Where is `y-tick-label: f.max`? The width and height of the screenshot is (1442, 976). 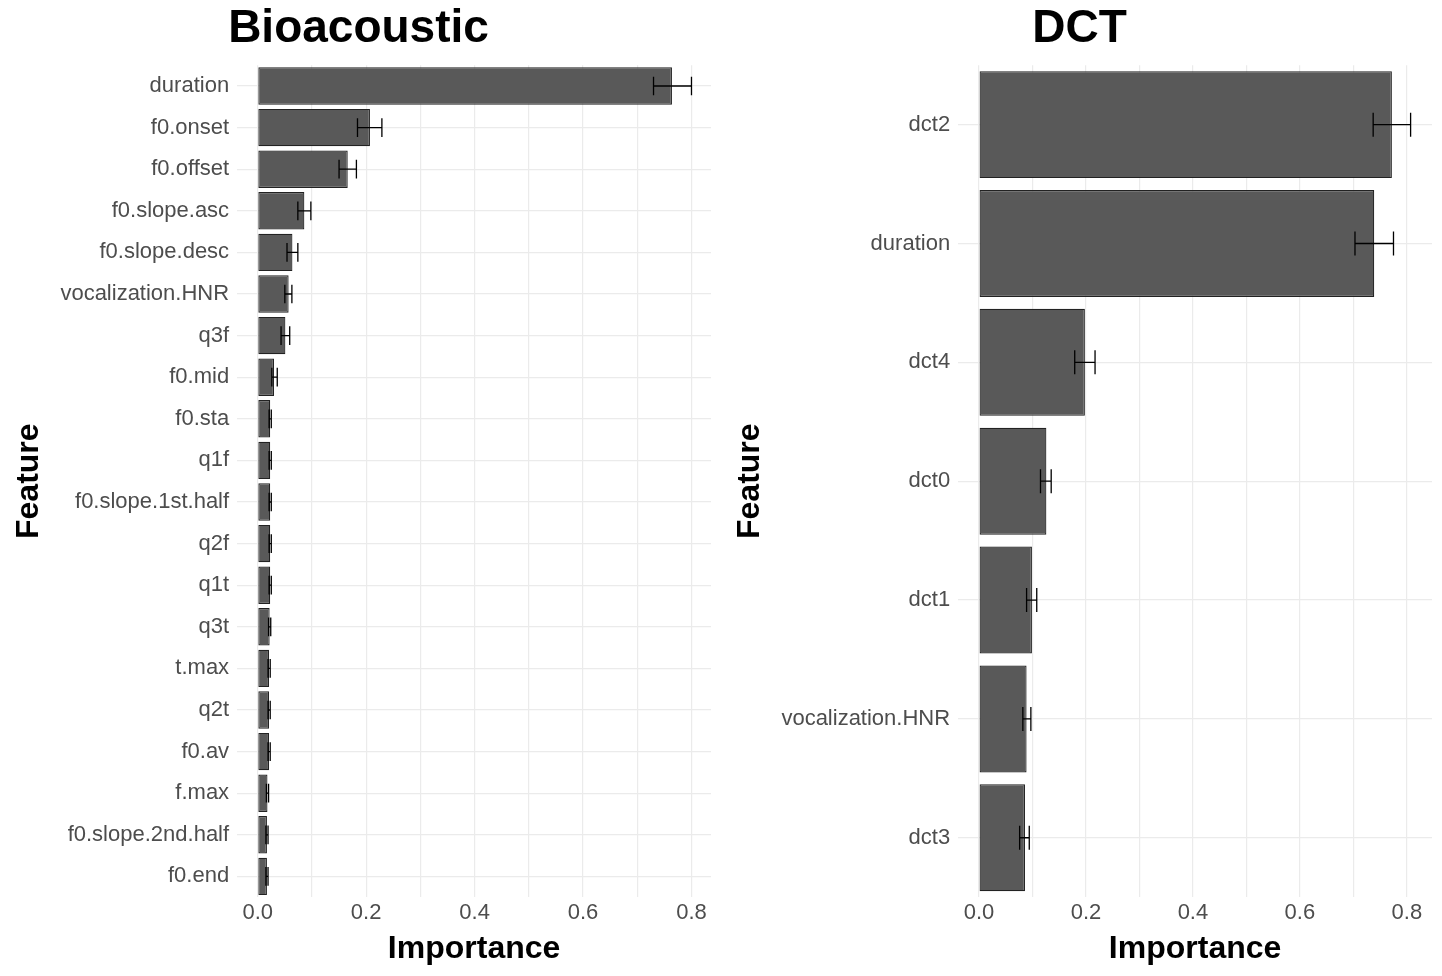
y-tick-label: f.max is located at coordinates (202, 792).